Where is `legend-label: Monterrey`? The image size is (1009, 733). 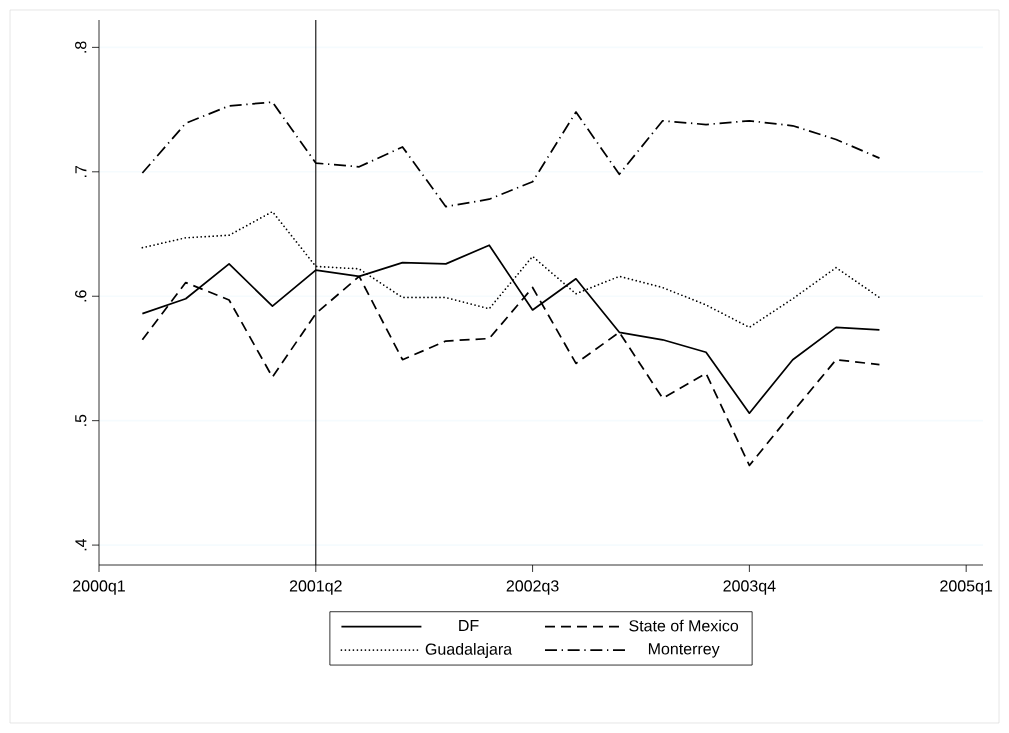
legend-label: Monterrey is located at coordinates (684, 650).